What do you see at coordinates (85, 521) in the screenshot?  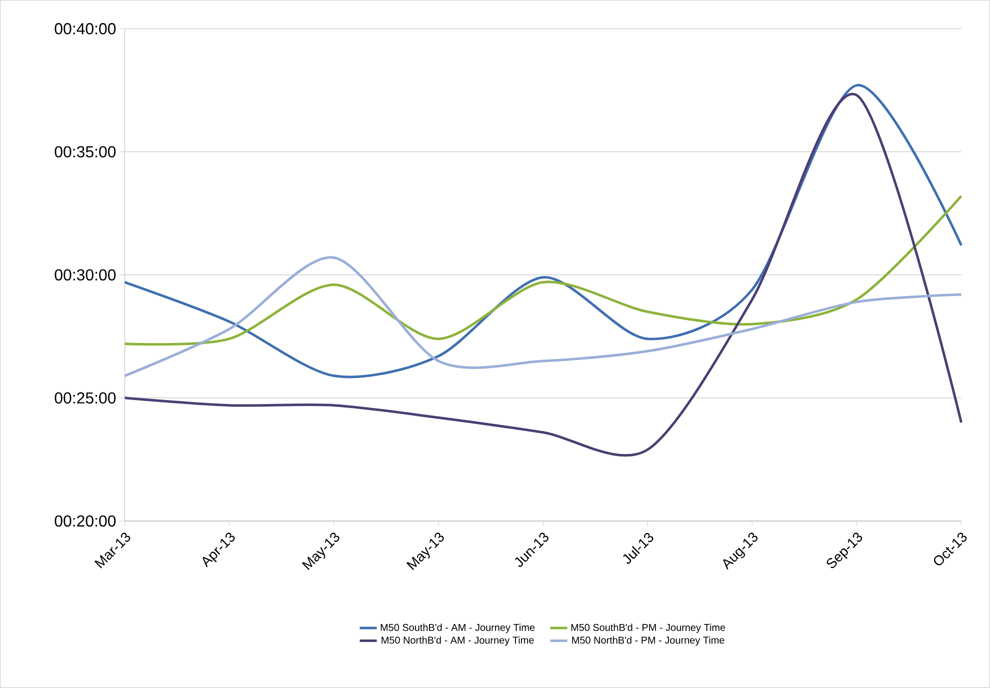 I see `y-tick-label: 00:20:00` at bounding box center [85, 521].